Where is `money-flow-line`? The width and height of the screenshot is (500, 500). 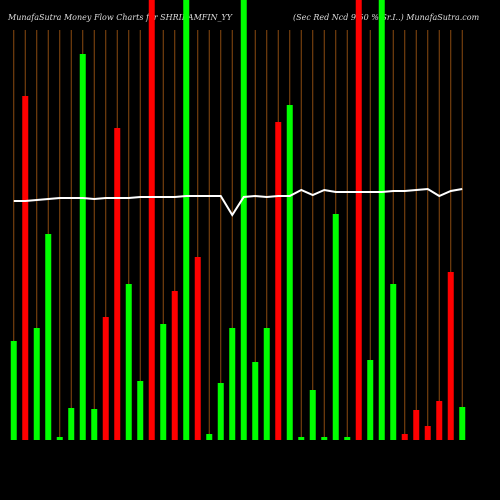 money-flow-line is located at coordinates (238, 202).